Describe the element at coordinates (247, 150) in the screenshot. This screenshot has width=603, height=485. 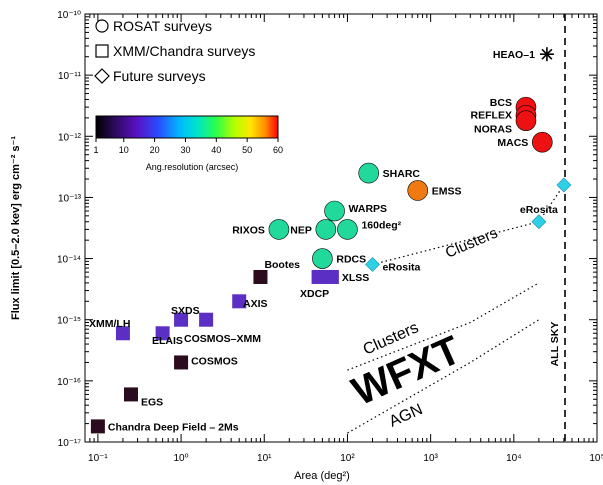
I see `colorbar-tick-label: 50` at that location.